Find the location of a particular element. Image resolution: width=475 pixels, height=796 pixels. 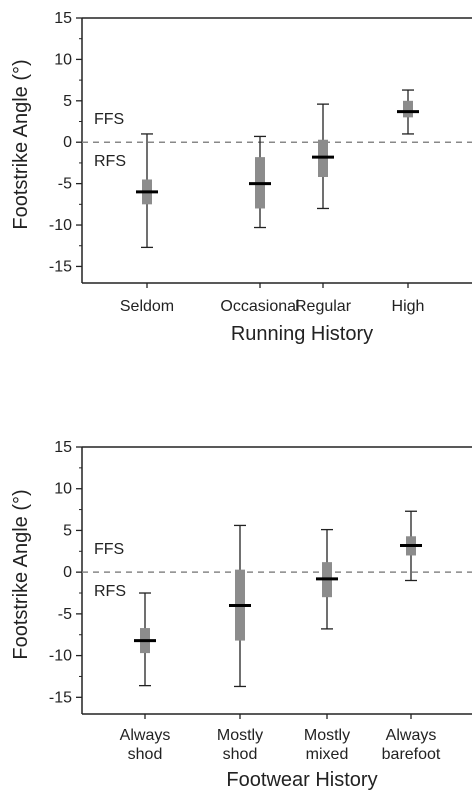

chart-2-y-tick-label: 15 is located at coordinates (63, 447).